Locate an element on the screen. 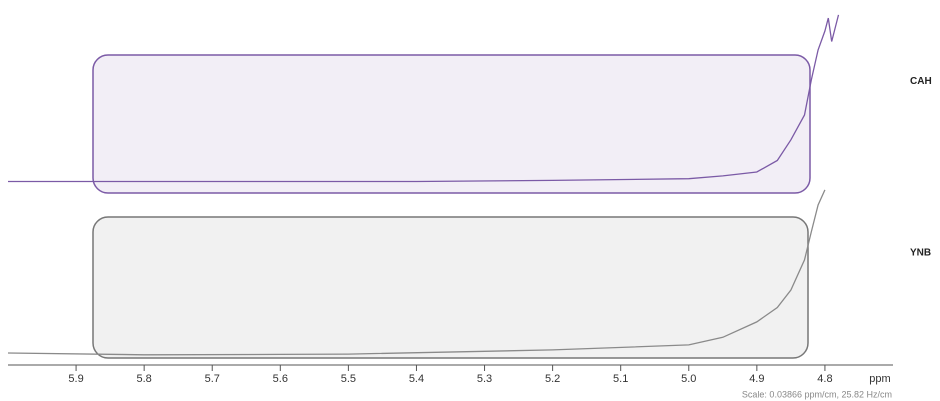 The image size is (940, 401). x-tick-label: 5.6 is located at coordinates (280, 379).